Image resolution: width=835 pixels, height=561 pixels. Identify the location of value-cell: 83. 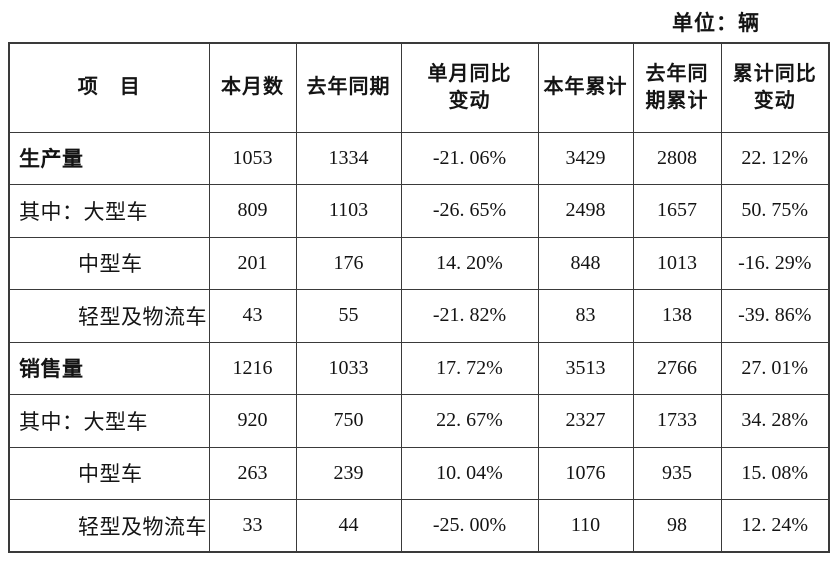
(585, 316).